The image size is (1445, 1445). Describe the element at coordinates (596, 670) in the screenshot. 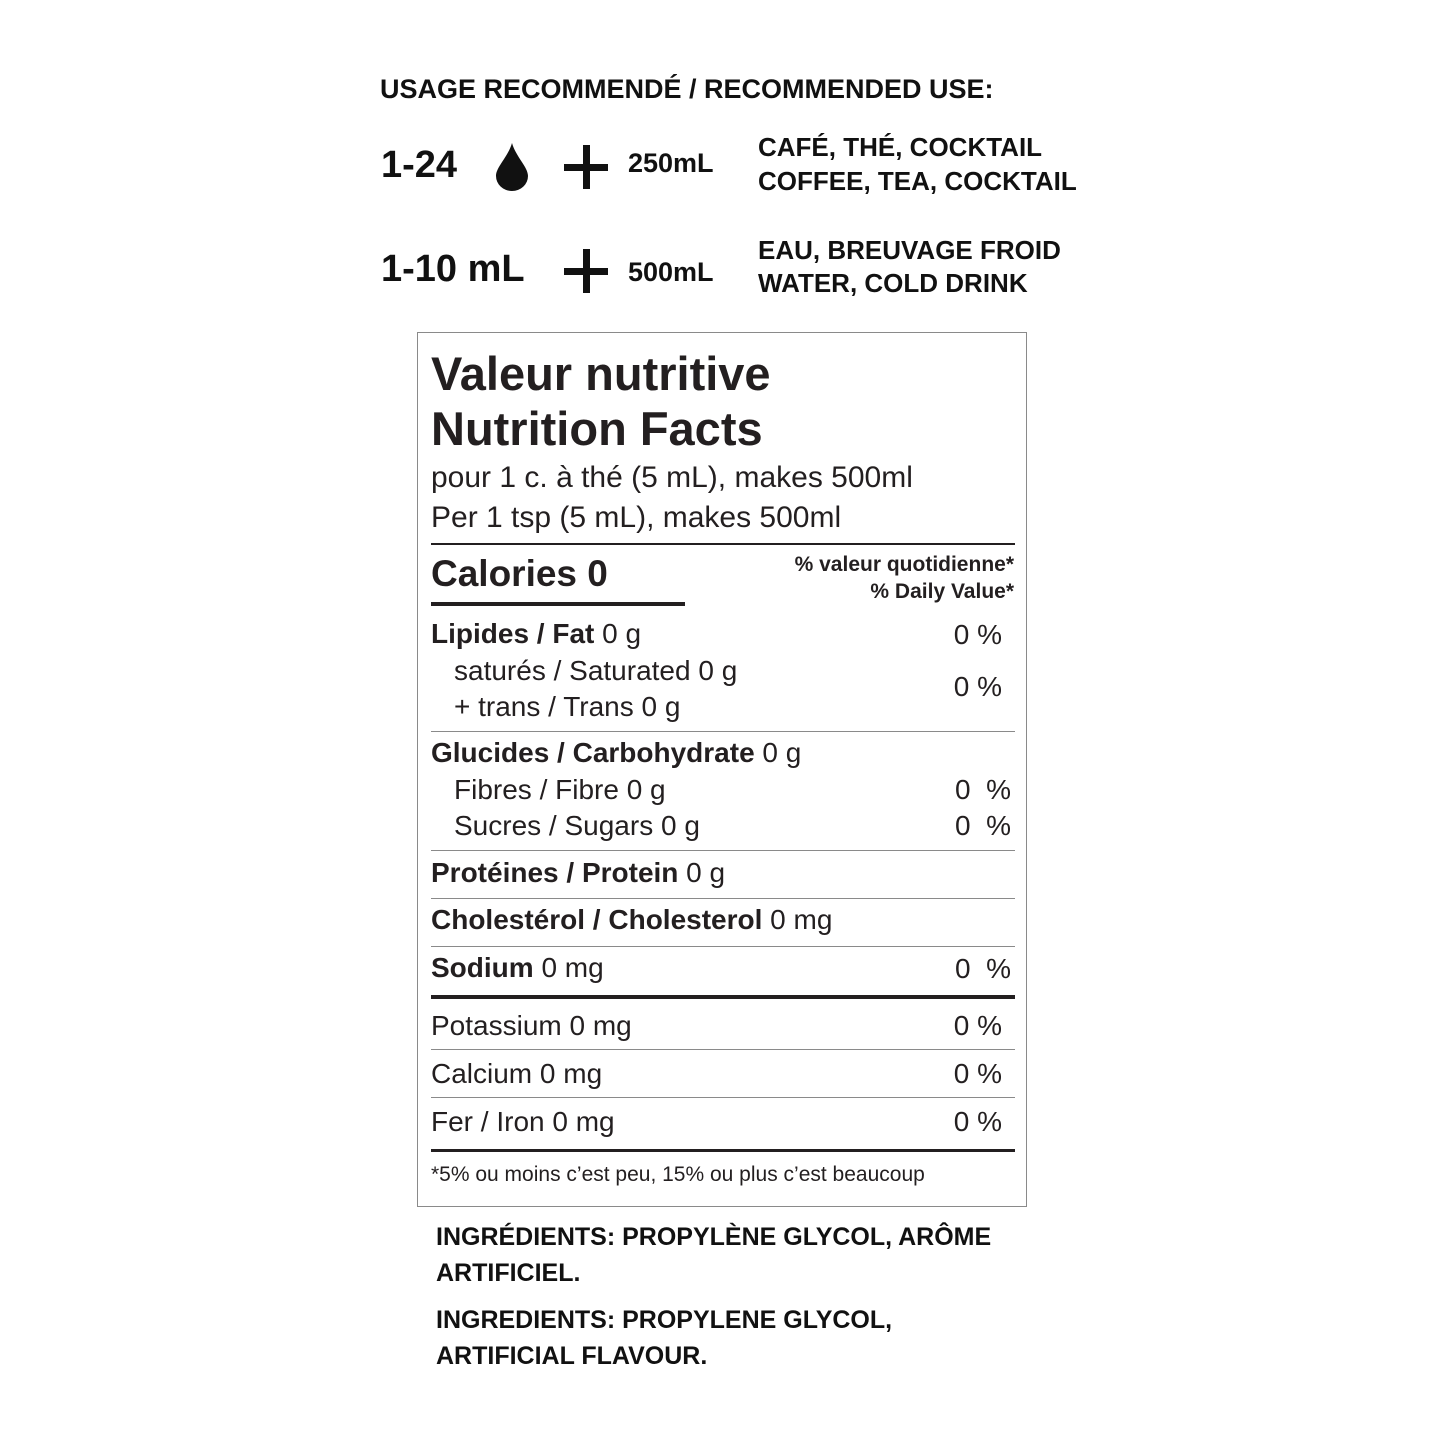

I see `saturated: saturés / Saturated 0 g` at that location.